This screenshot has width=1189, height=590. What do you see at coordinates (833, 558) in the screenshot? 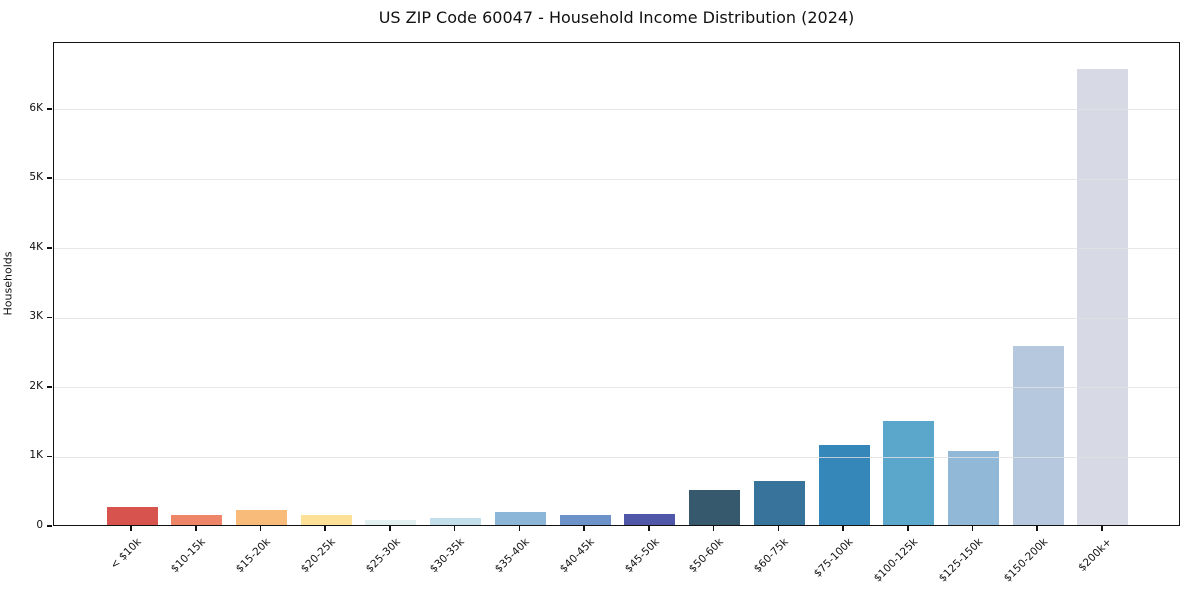
I see `x-axis-tick-label: $75-100k` at bounding box center [833, 558].